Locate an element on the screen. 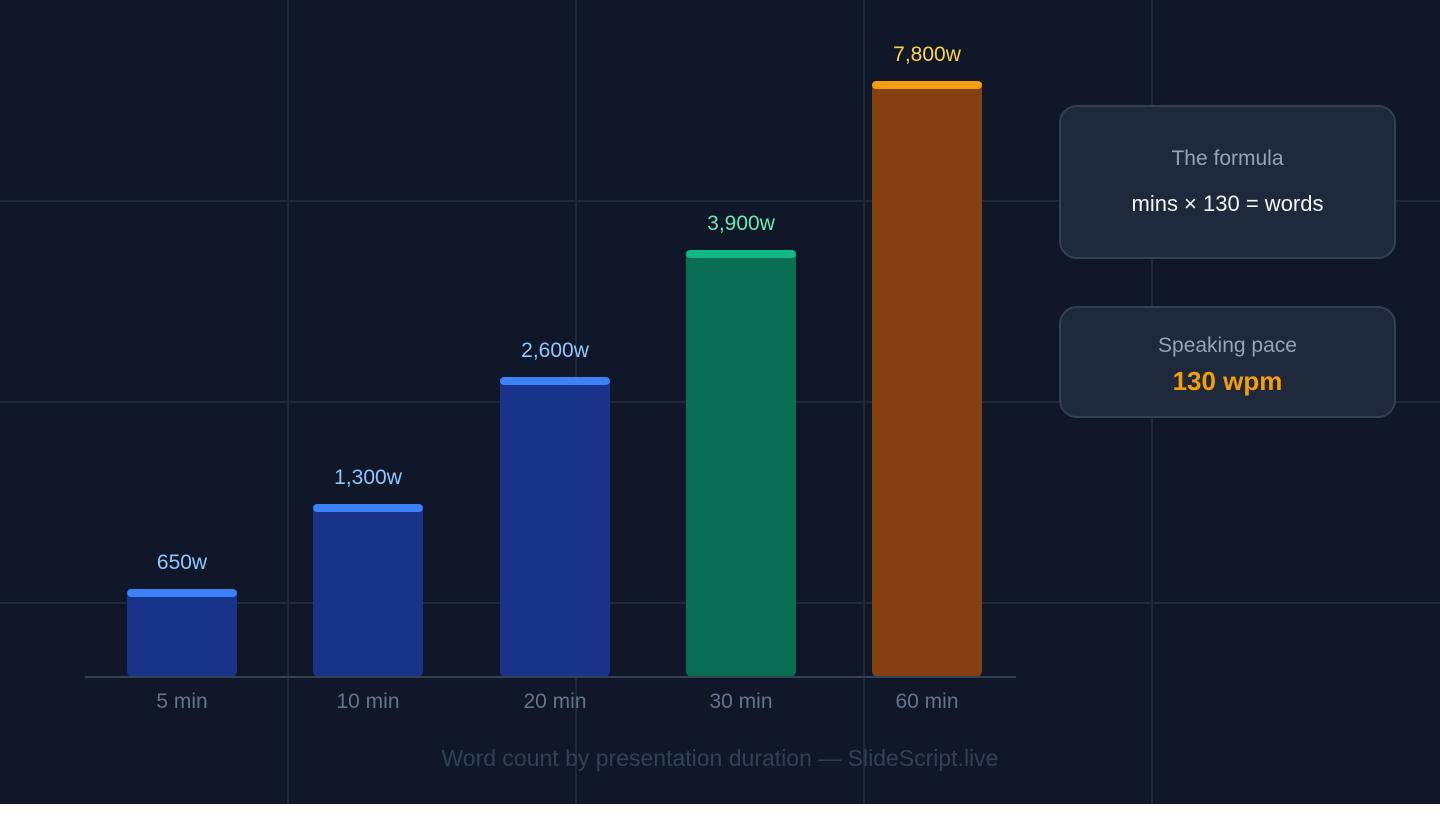 The image size is (1440, 826). pace-value: 130 wpm is located at coordinates (1227, 381).